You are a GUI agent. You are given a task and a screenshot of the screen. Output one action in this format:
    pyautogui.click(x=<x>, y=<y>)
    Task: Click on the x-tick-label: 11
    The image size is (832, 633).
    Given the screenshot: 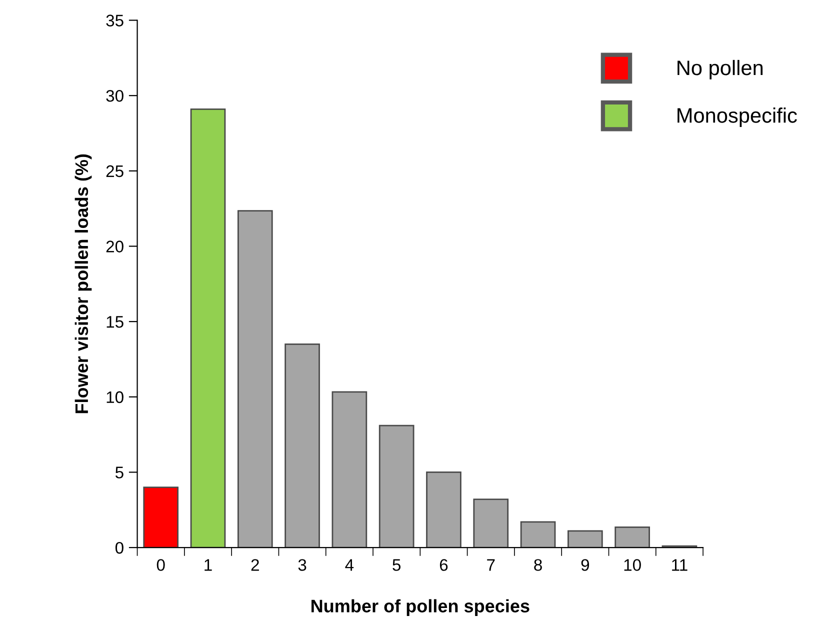 What is the action you would take?
    pyautogui.click(x=680, y=565)
    